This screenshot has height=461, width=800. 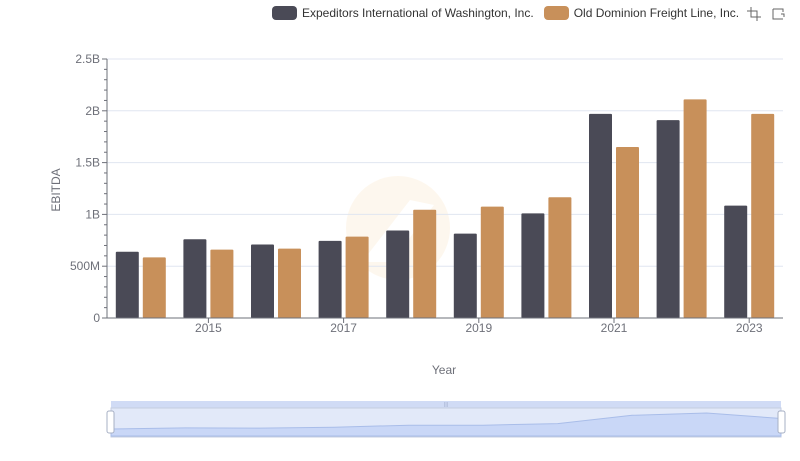 I want to click on datazoom-slider: |||, so click(x=446, y=419).